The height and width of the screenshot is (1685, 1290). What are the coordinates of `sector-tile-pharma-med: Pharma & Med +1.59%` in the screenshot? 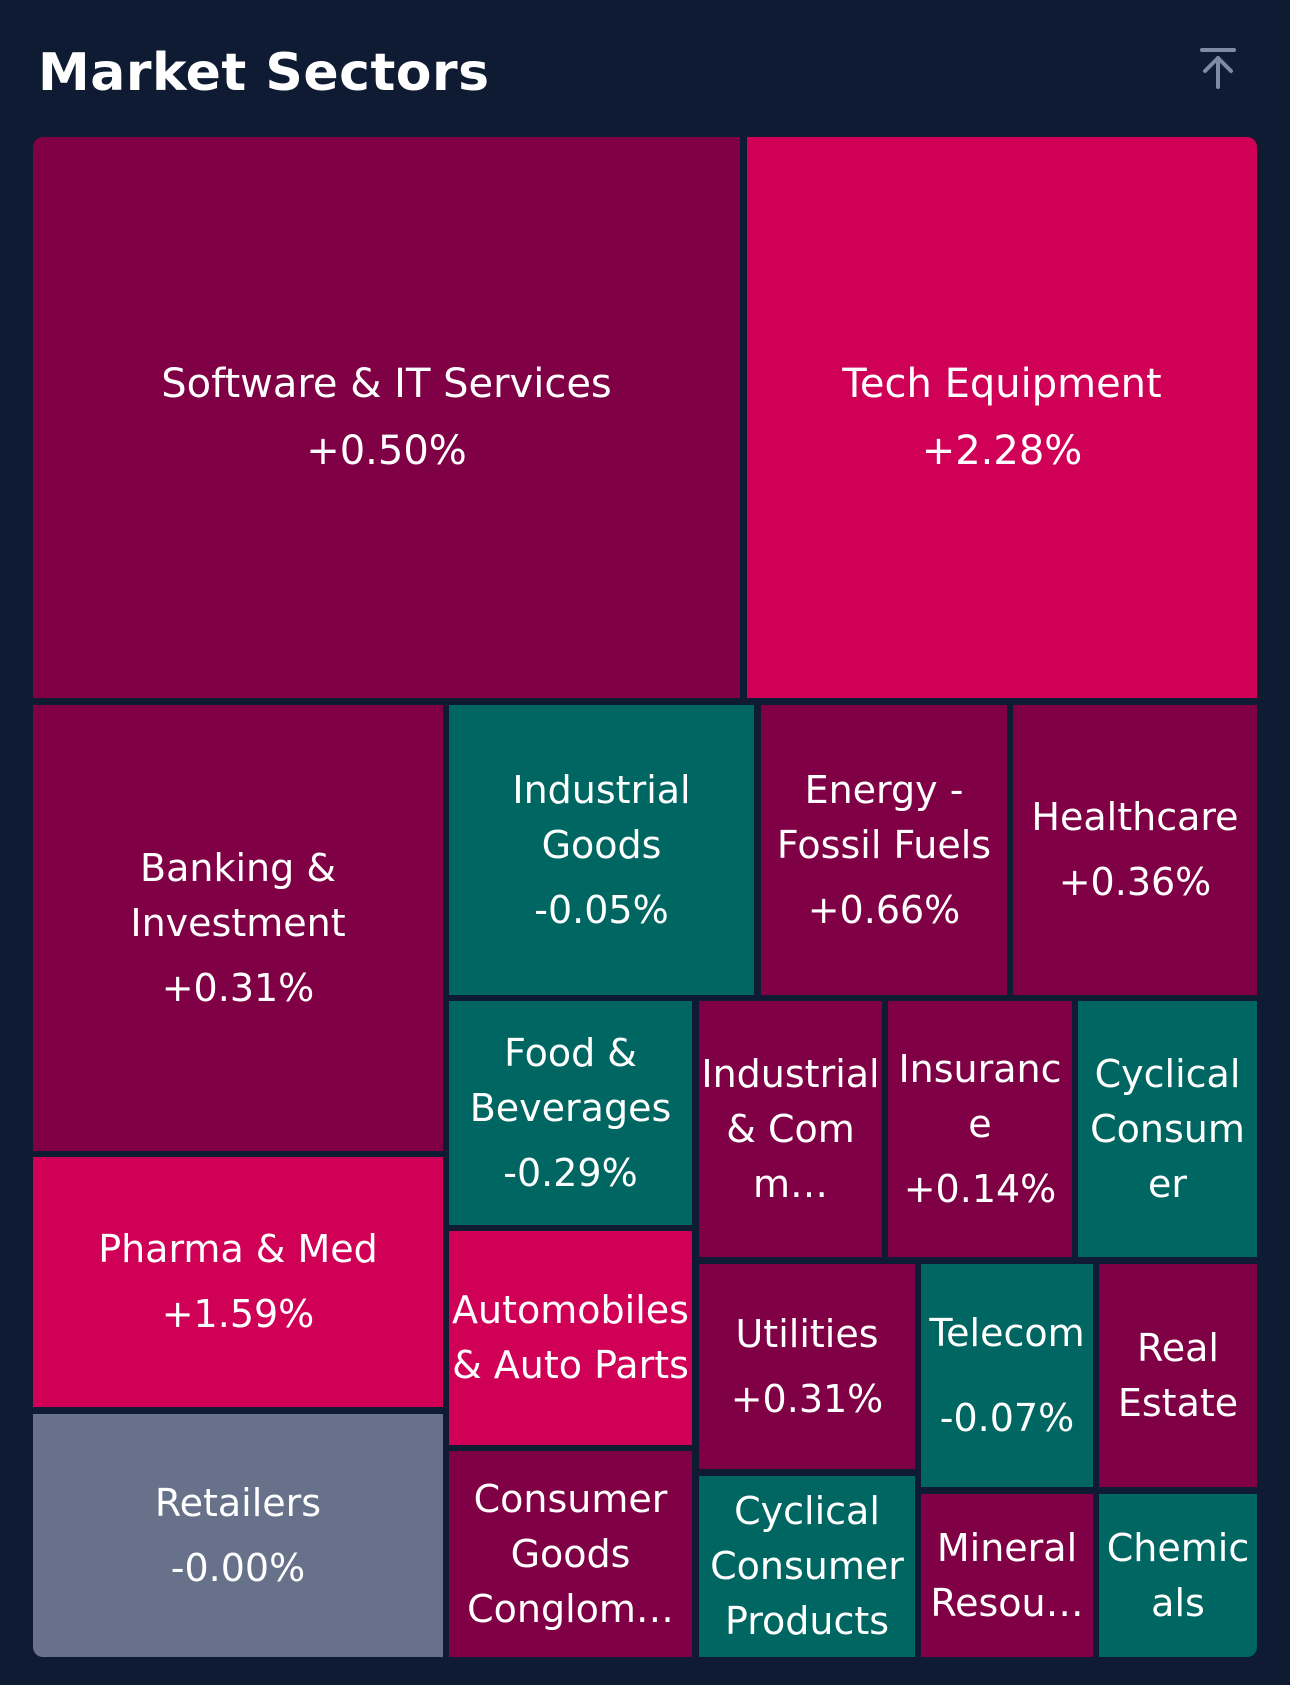 It's located at (238, 1282).